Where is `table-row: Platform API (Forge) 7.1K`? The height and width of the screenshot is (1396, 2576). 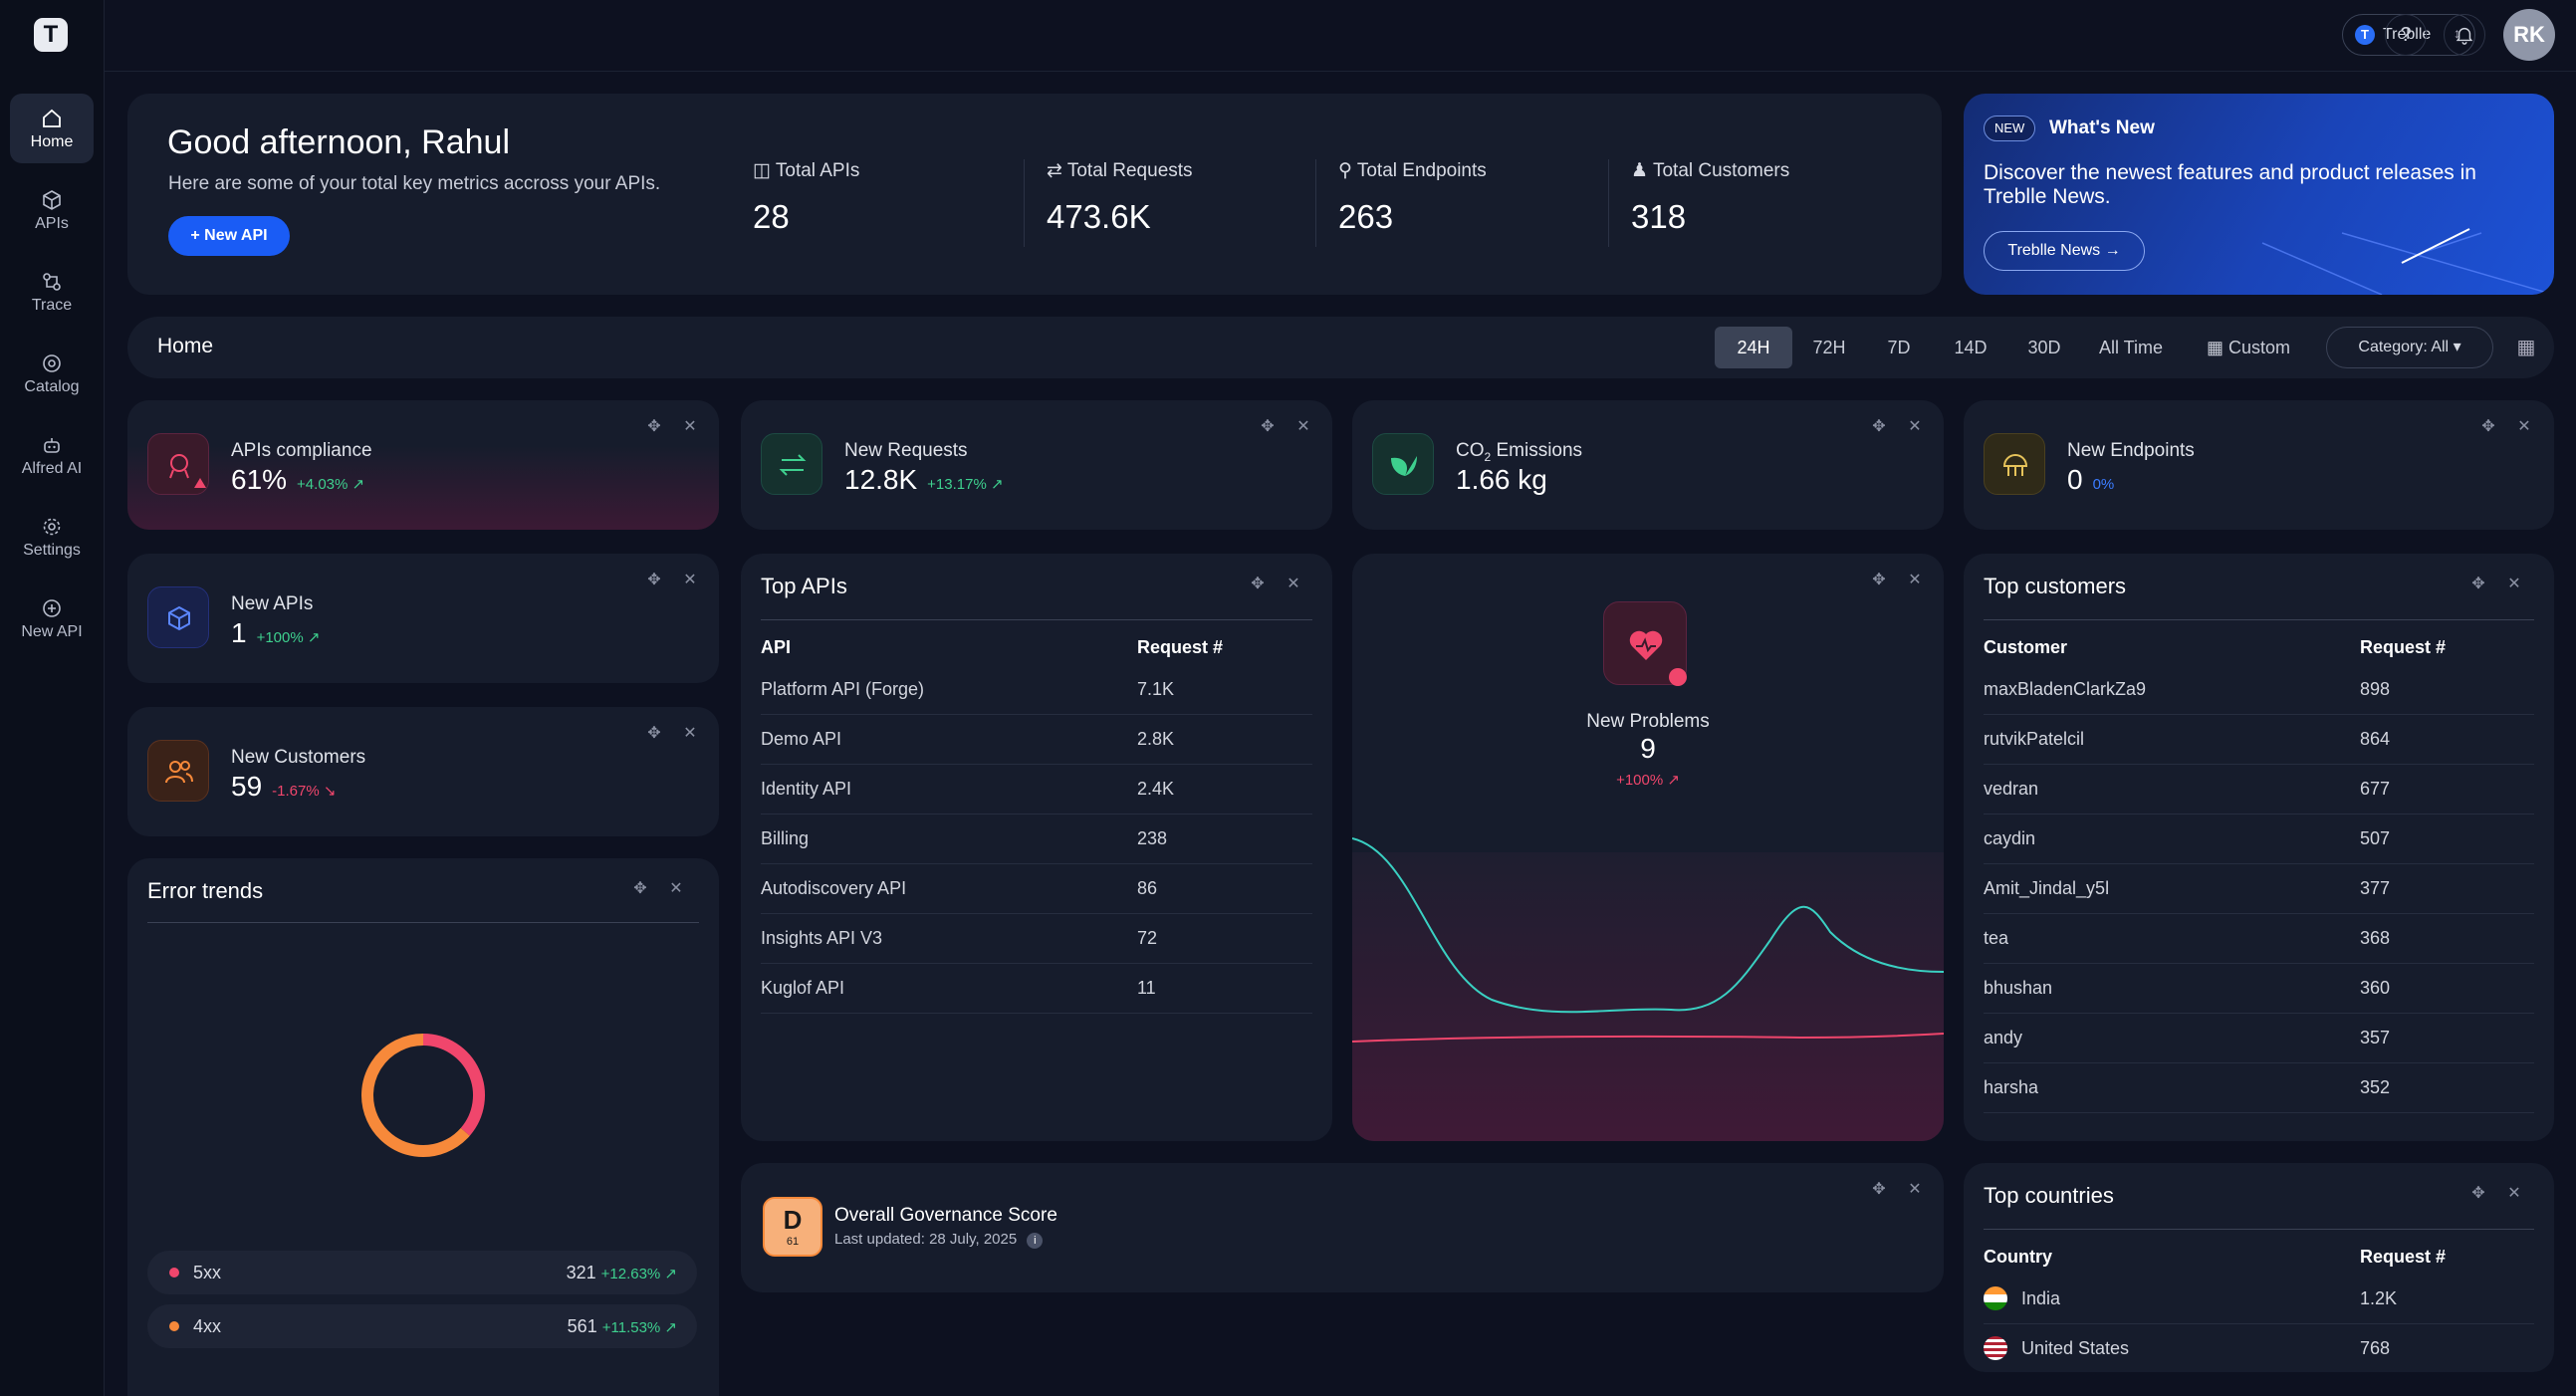
table-row: Platform API (Forge) 7.1K is located at coordinates (1036, 690).